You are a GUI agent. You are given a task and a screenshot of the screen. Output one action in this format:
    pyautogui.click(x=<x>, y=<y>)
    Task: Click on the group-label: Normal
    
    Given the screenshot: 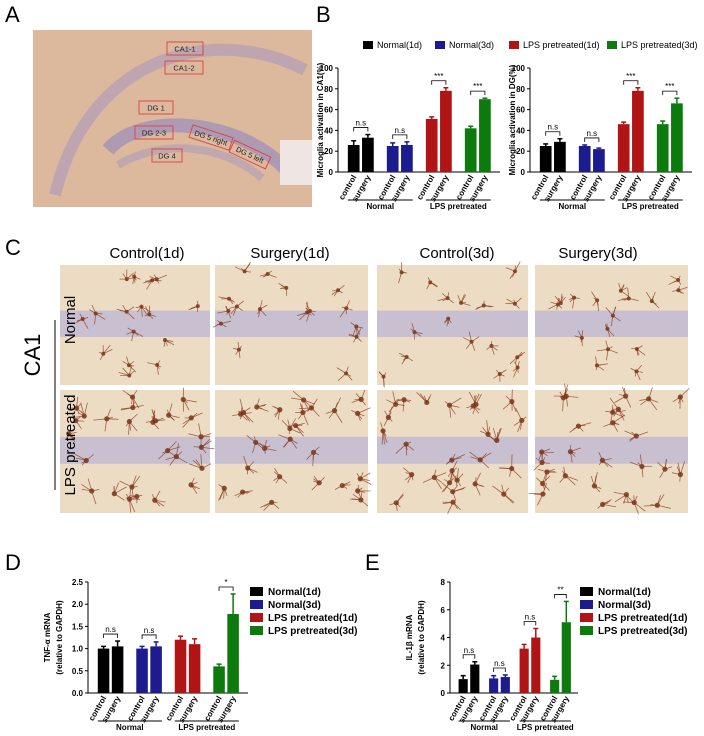 What is the action you would take?
    pyautogui.click(x=484, y=727)
    